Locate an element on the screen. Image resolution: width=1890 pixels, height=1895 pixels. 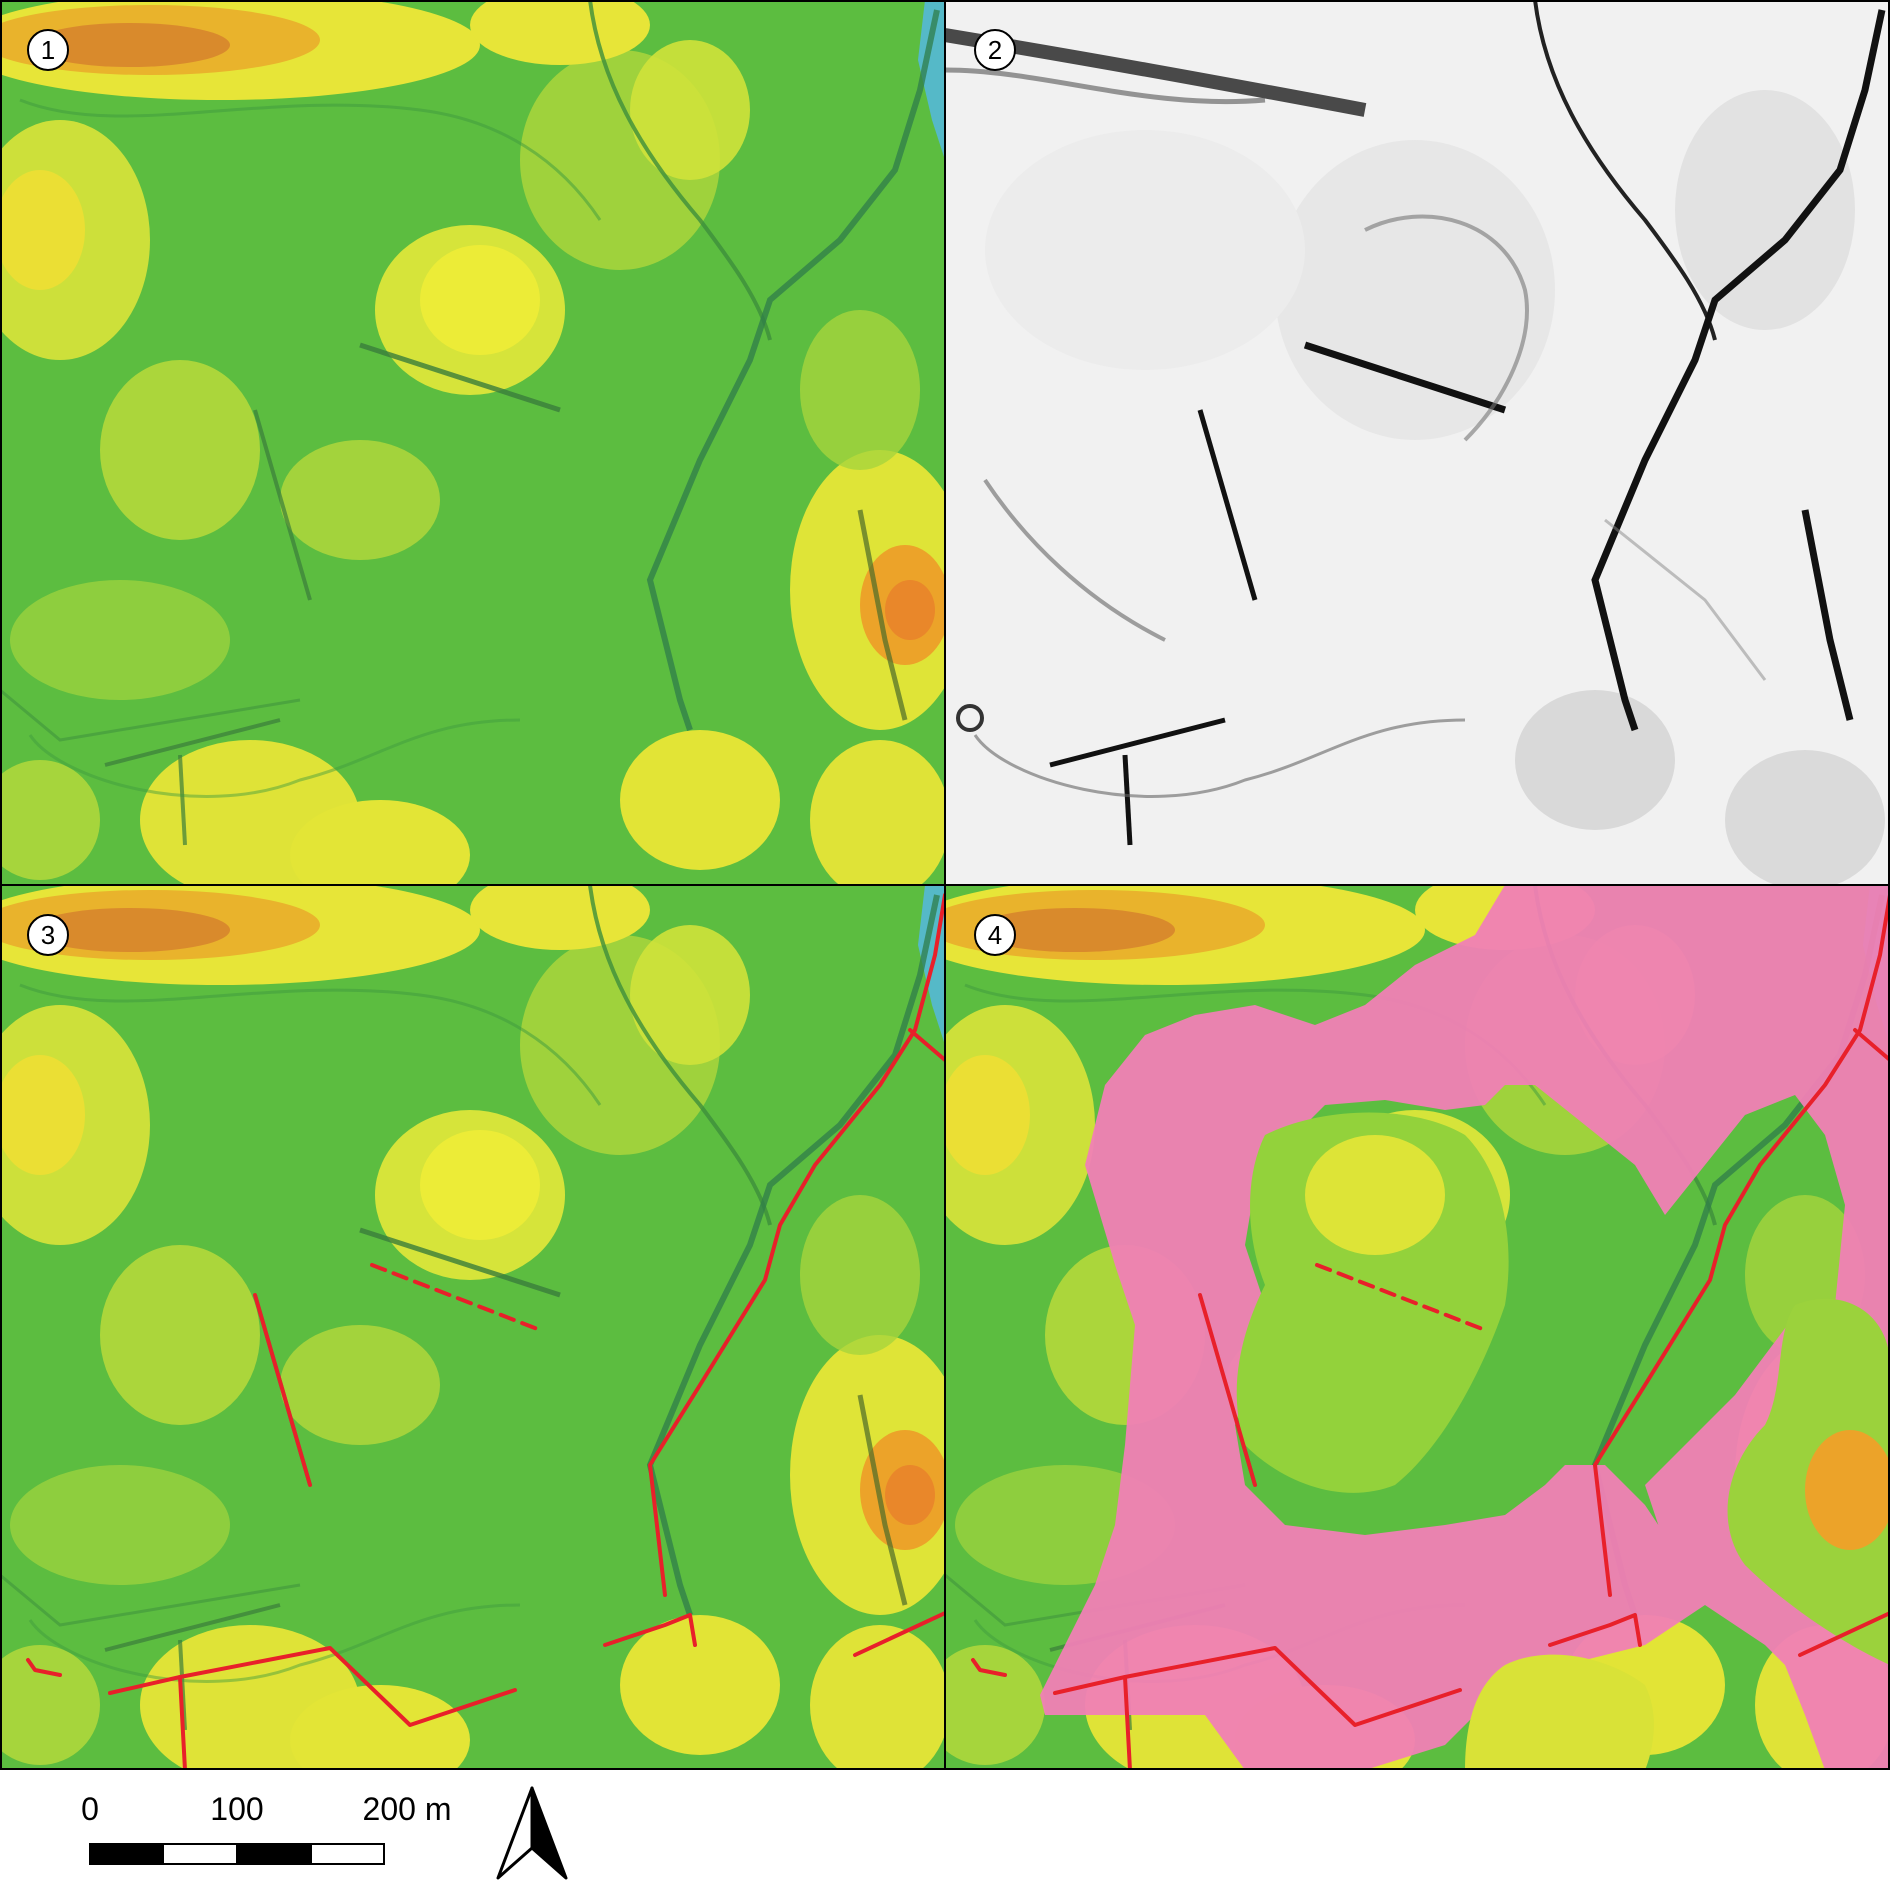
scale-label-200: 200 m is located at coordinates (407, 1809).